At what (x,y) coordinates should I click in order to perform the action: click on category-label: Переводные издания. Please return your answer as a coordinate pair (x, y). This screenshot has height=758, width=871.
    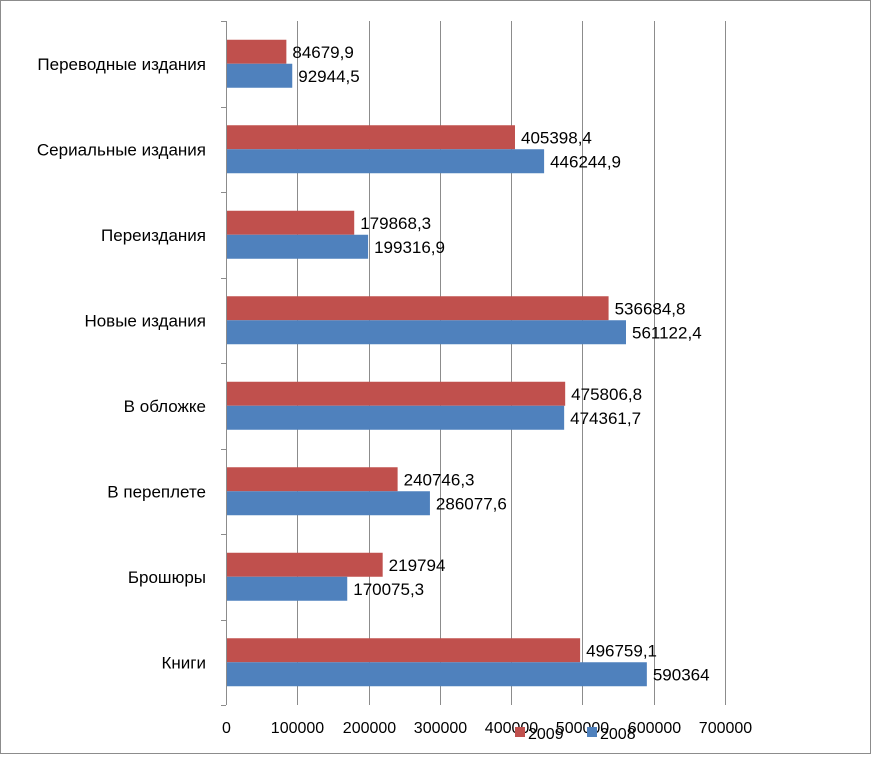
    Looking at the image, I should click on (121, 64).